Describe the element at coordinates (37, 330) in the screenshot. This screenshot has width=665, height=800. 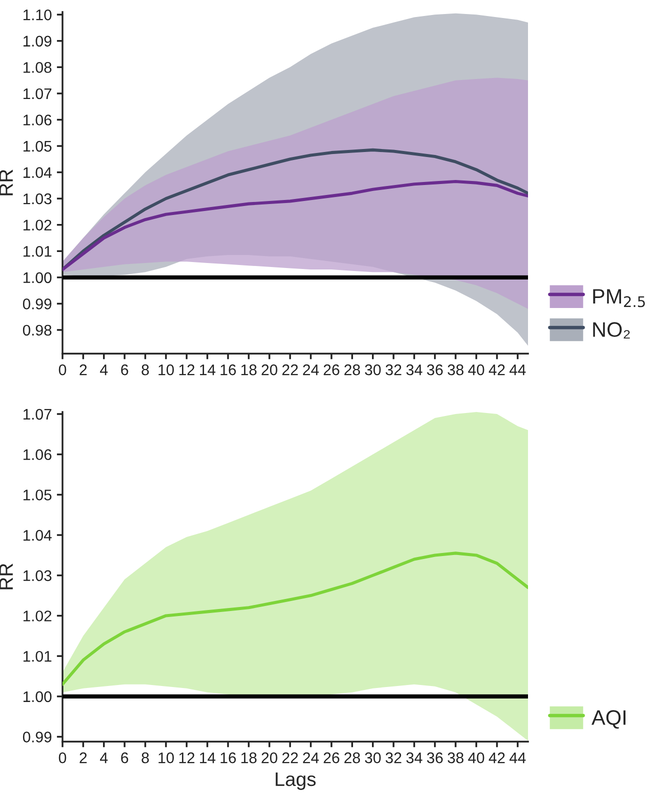
I see `y-tick-label: 0.98` at that location.